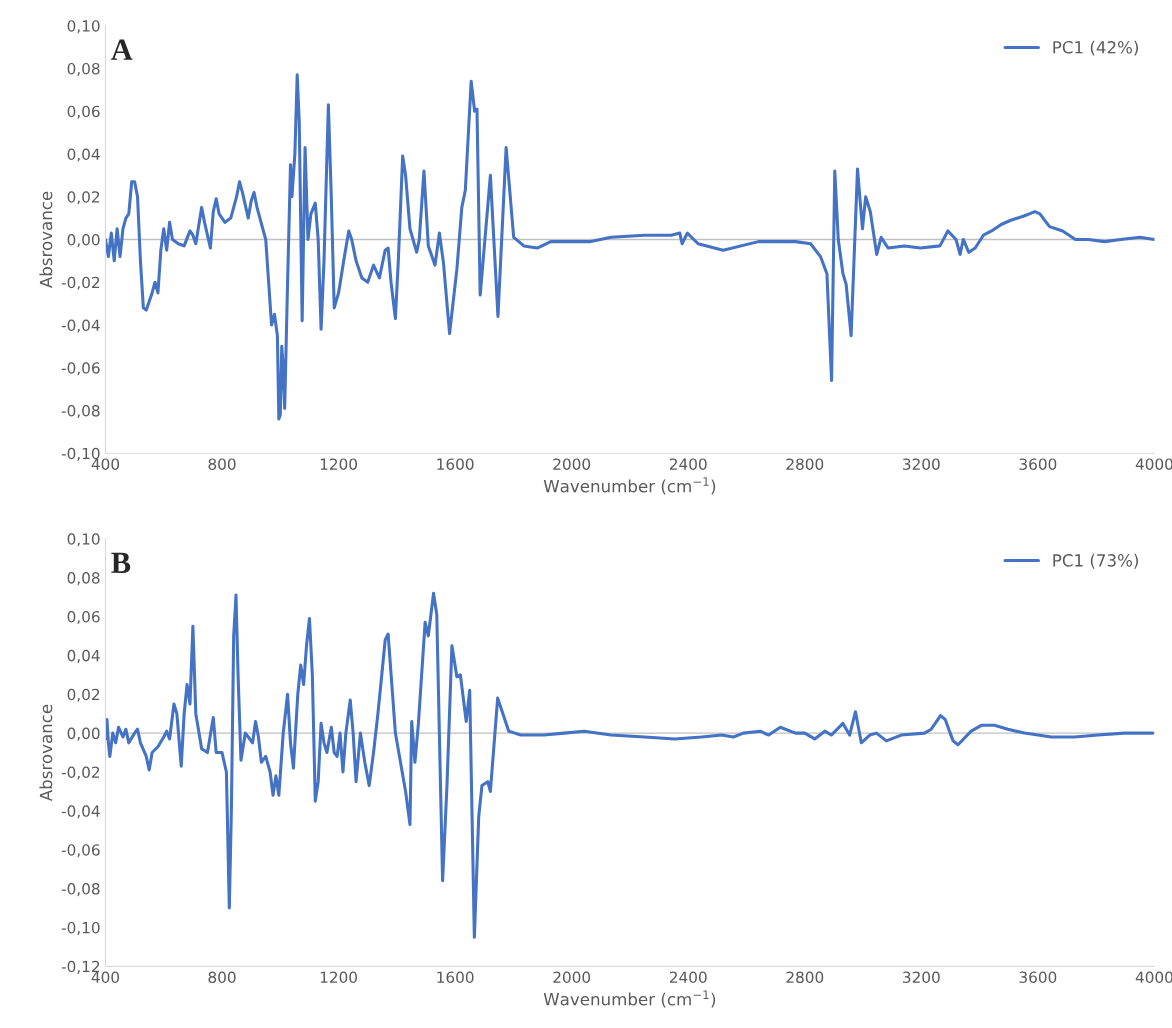  I want to click on legend-label: PC1 (73%), so click(1095, 561).